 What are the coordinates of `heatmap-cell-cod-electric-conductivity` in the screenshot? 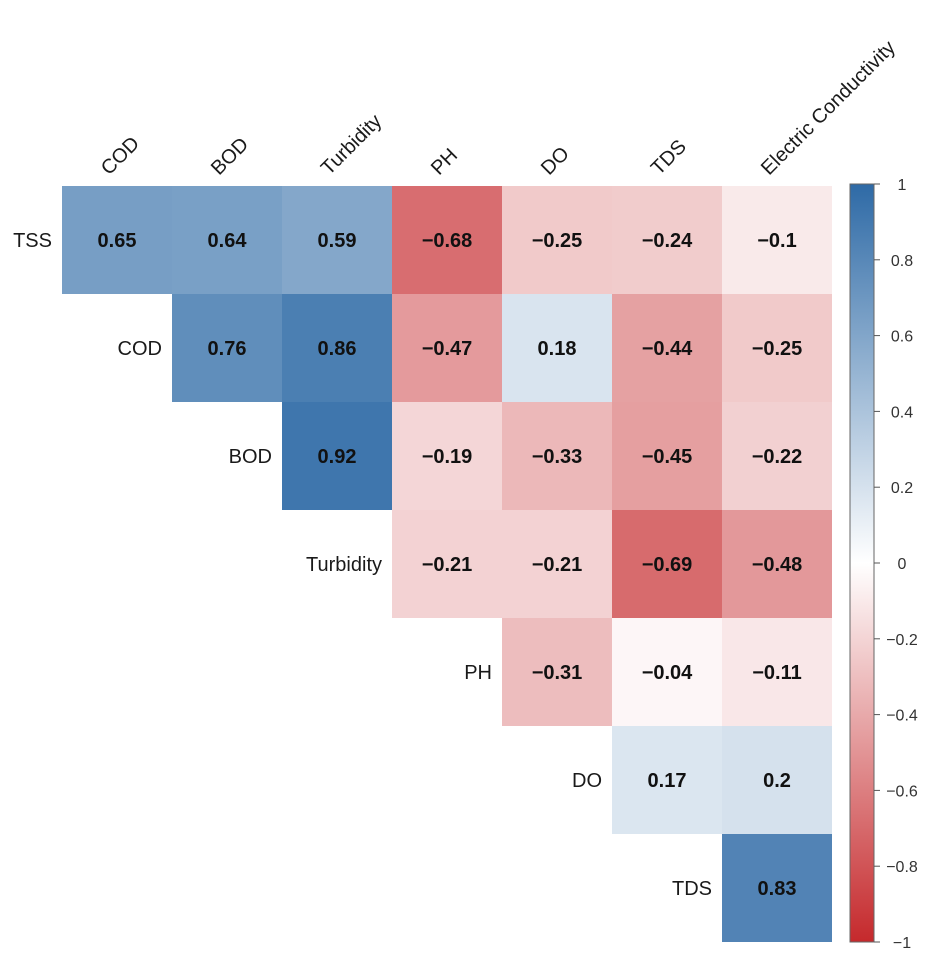 It's located at (777, 348).